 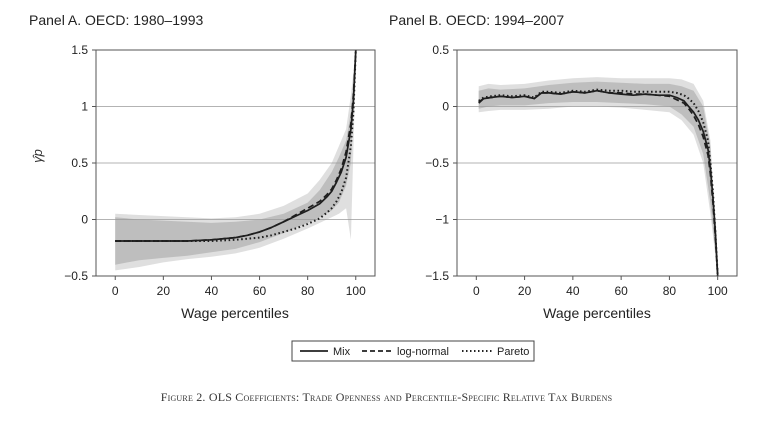 I want to click on panel-b-x-tick-label: 0, so click(x=476, y=291).